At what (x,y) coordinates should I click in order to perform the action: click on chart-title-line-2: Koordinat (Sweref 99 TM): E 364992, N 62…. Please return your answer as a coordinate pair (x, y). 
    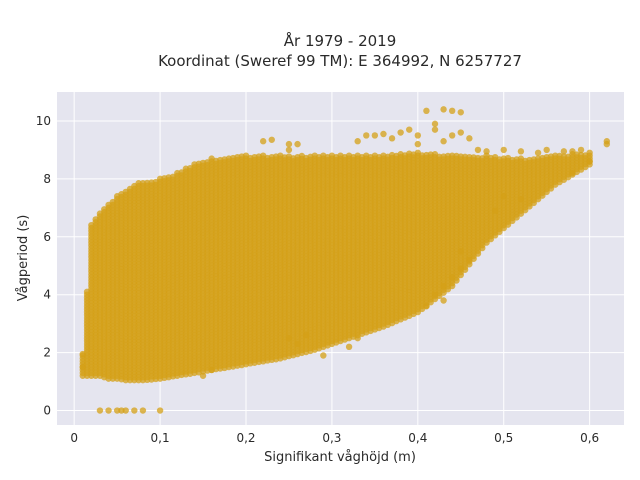
    Looking at the image, I should click on (340, 61).